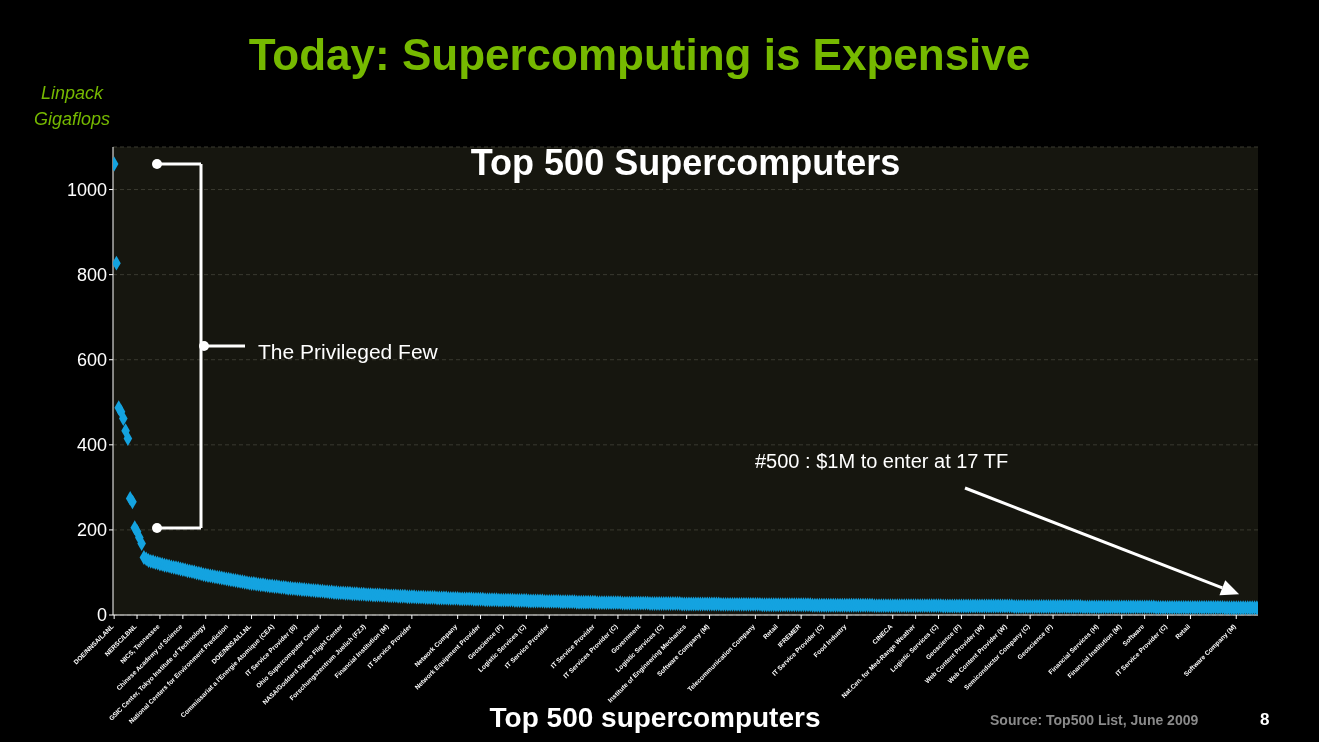 Image resolution: width=1319 pixels, height=742 pixels. Describe the element at coordinates (882, 461) in the screenshot. I see `annotation: #500 : $1M to enter at 17 TF` at that location.